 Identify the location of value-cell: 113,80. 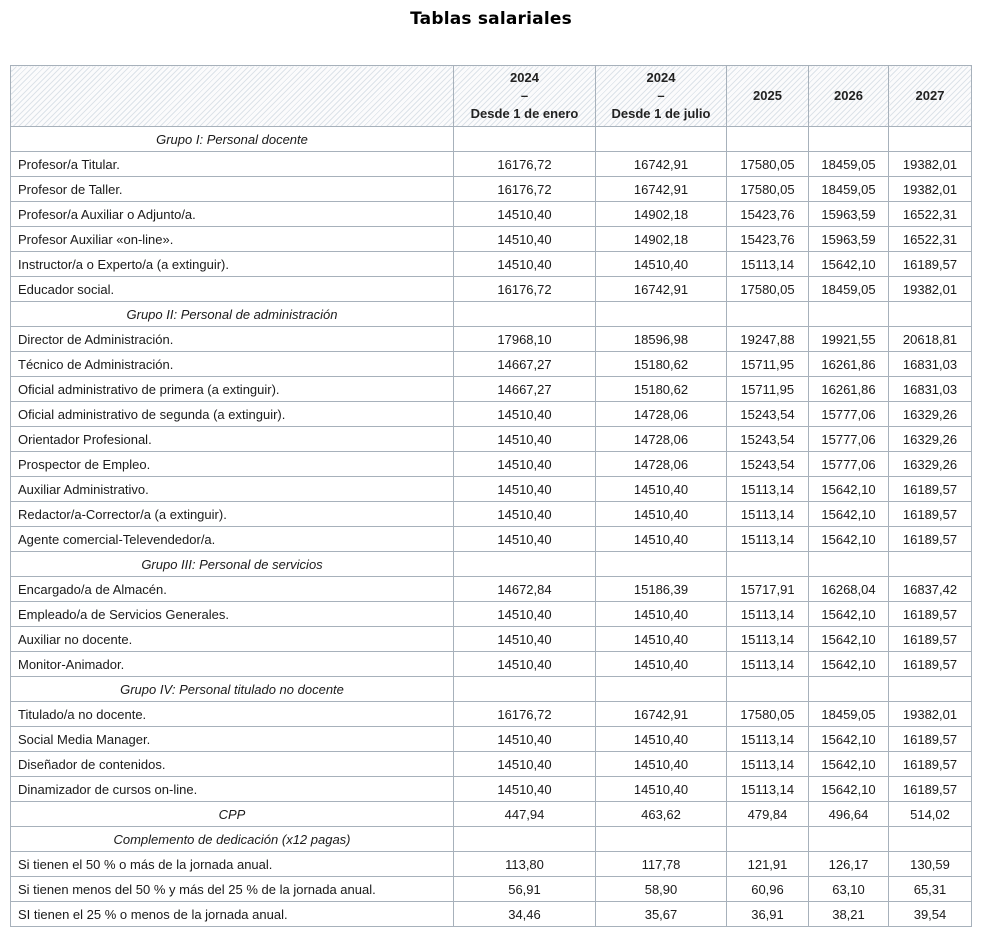
(524, 864).